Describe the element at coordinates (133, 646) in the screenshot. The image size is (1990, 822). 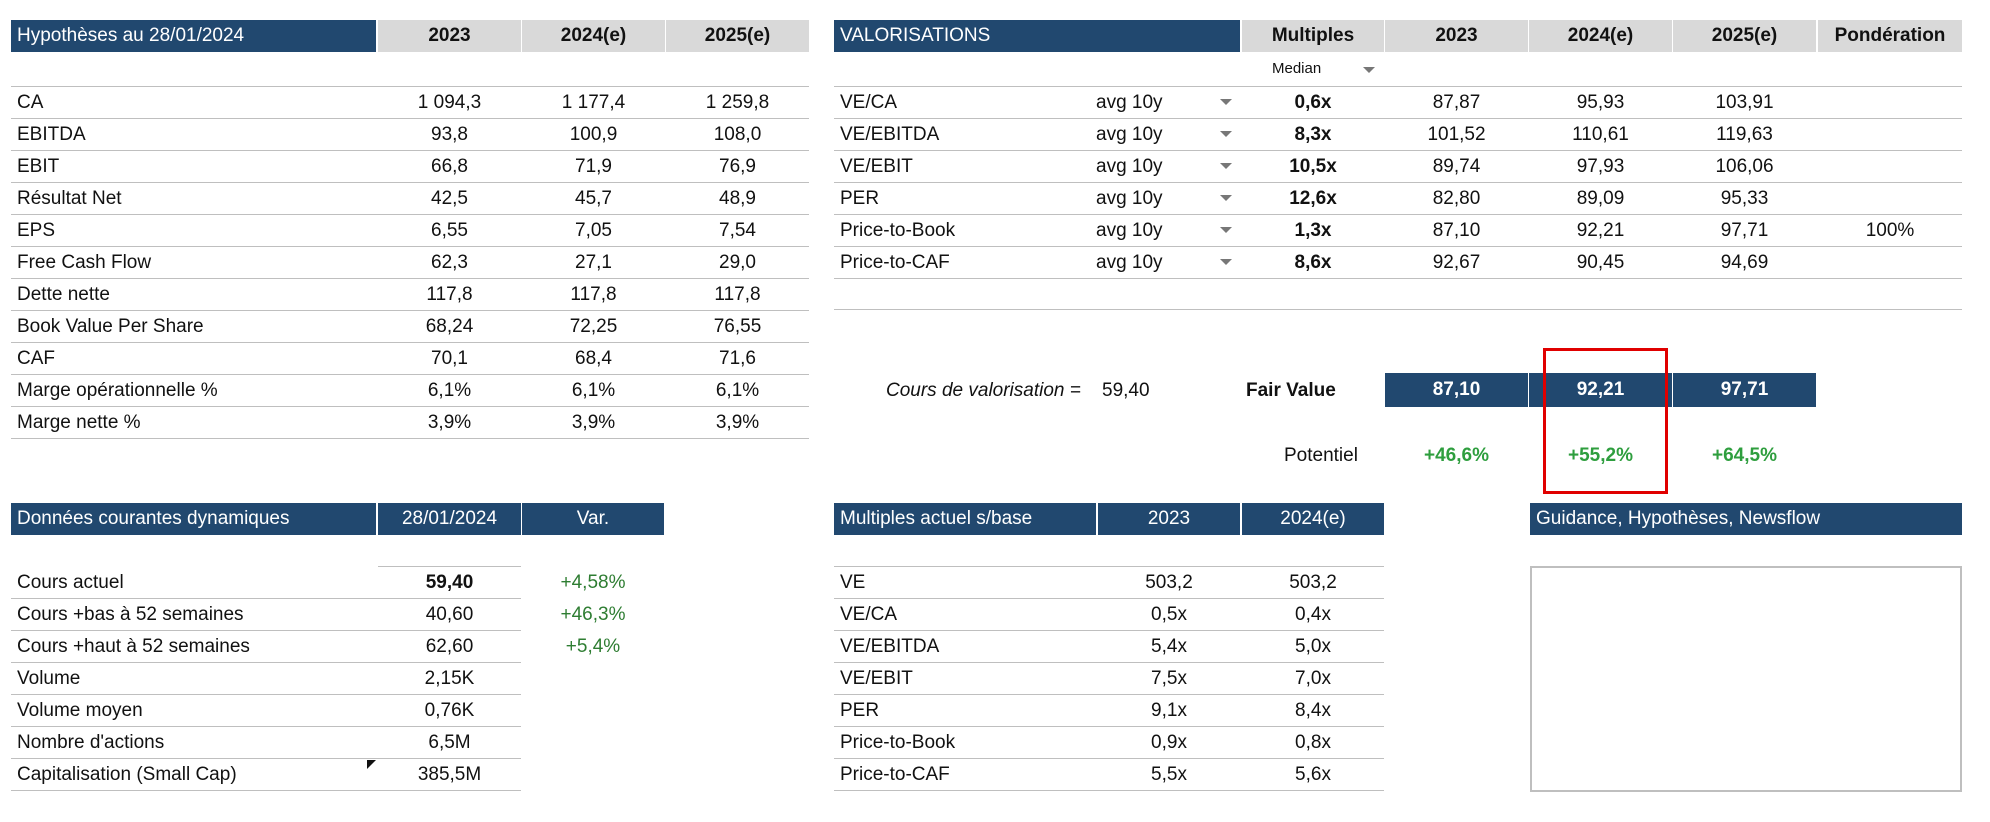
I see `donnees-row-label: Cours +haut à 52 semaines` at that location.